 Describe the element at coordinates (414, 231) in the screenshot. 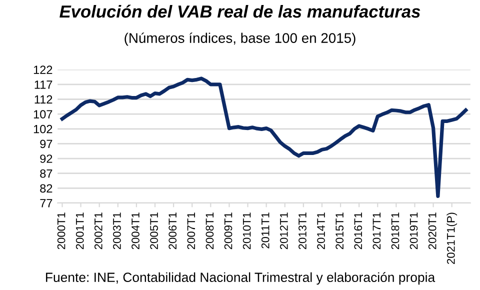

I see `x-tick-label: 2019T1` at that location.